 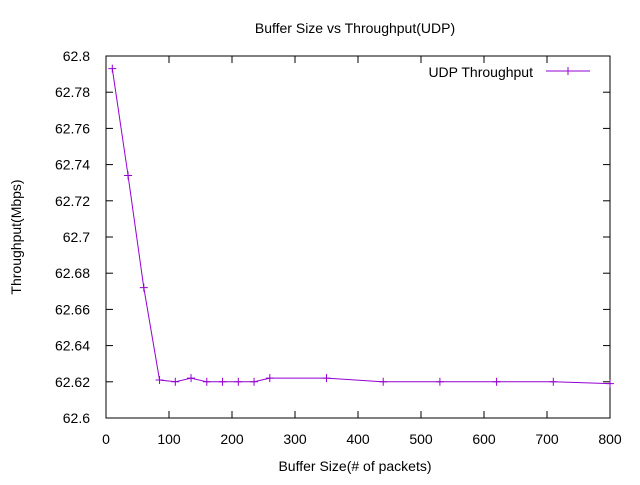 I want to click on y-tick-label: 62.6, so click(x=76, y=418).